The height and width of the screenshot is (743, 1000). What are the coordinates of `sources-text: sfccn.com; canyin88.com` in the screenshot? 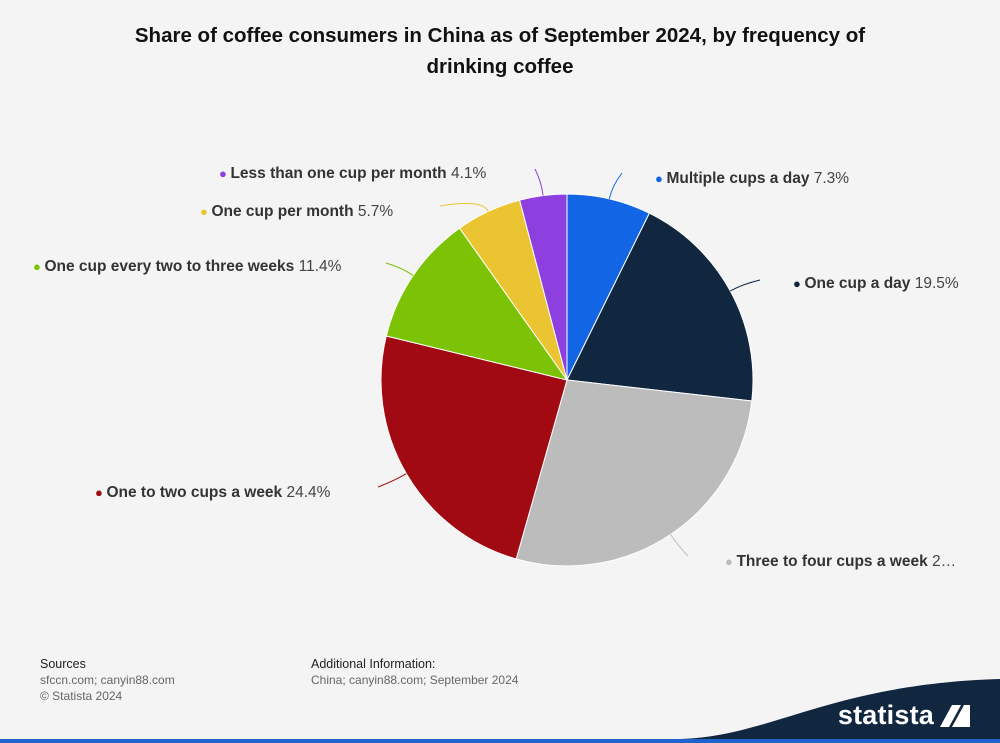 It's located at (107, 680).